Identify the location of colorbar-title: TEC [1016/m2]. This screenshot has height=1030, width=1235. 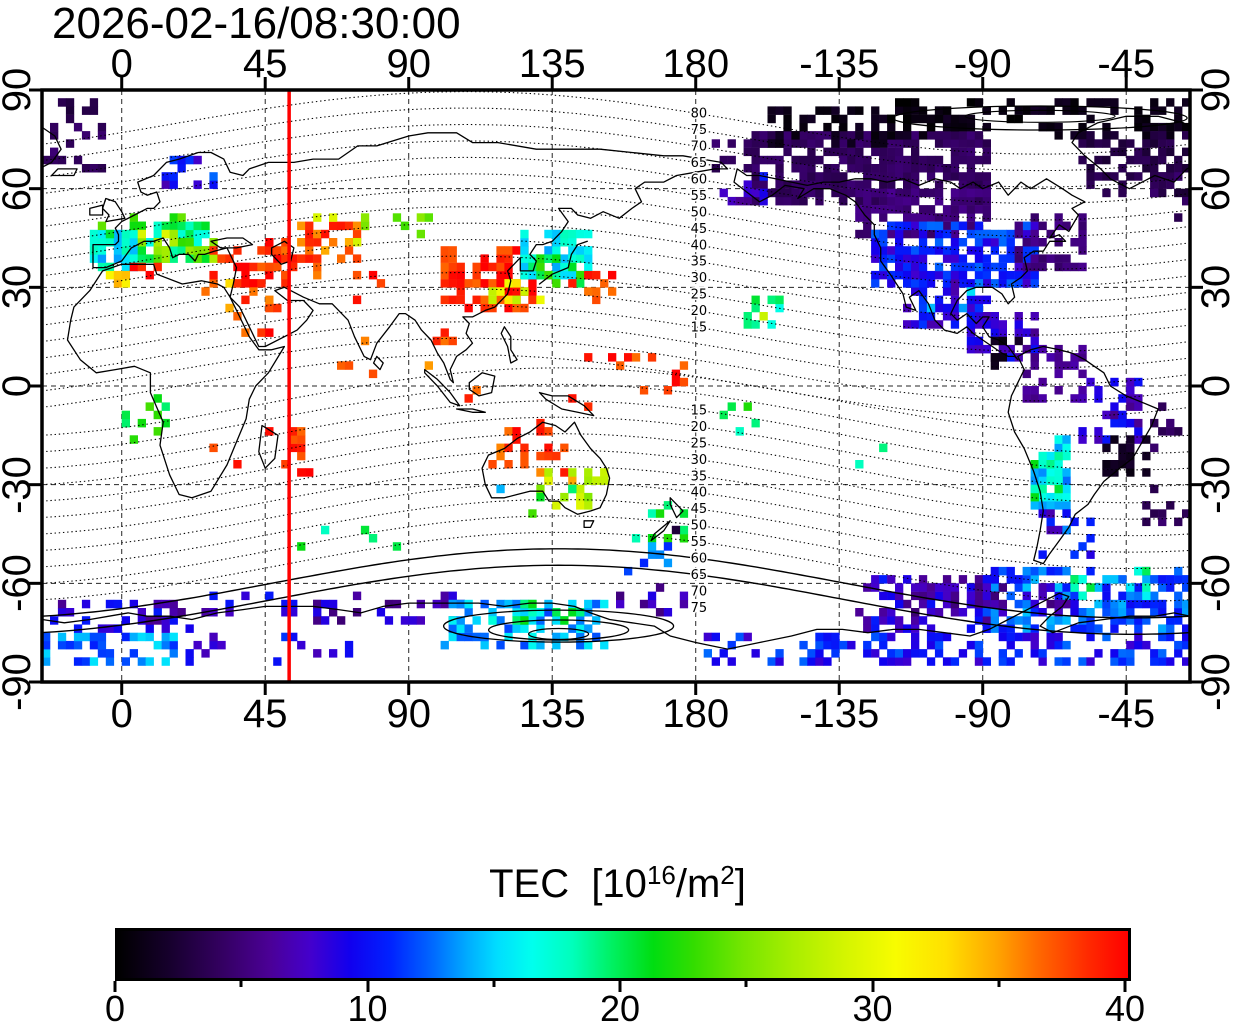
(617, 883).